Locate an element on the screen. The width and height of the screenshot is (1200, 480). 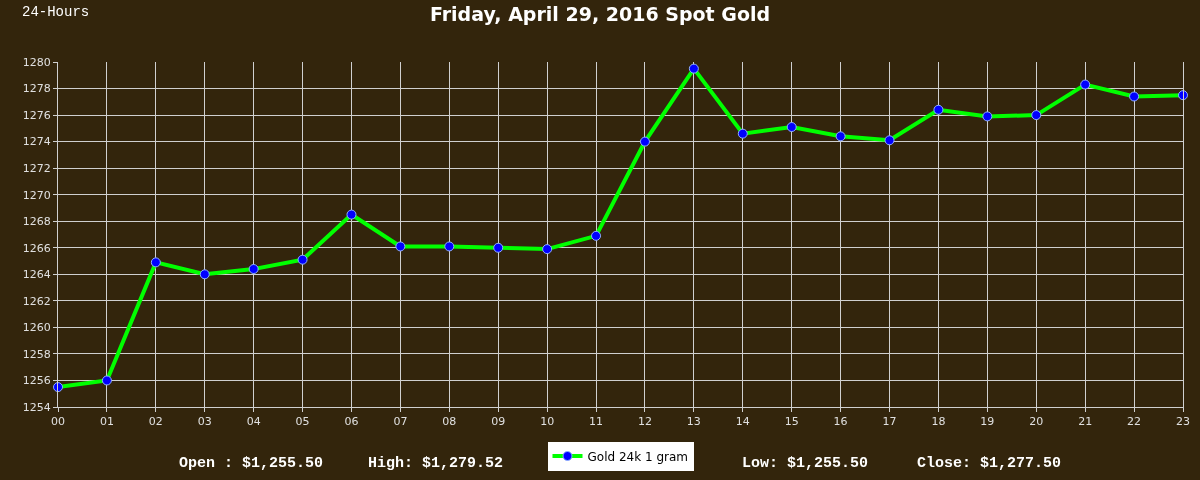
legend-label: Gold 24k 1 gram is located at coordinates (637, 456).